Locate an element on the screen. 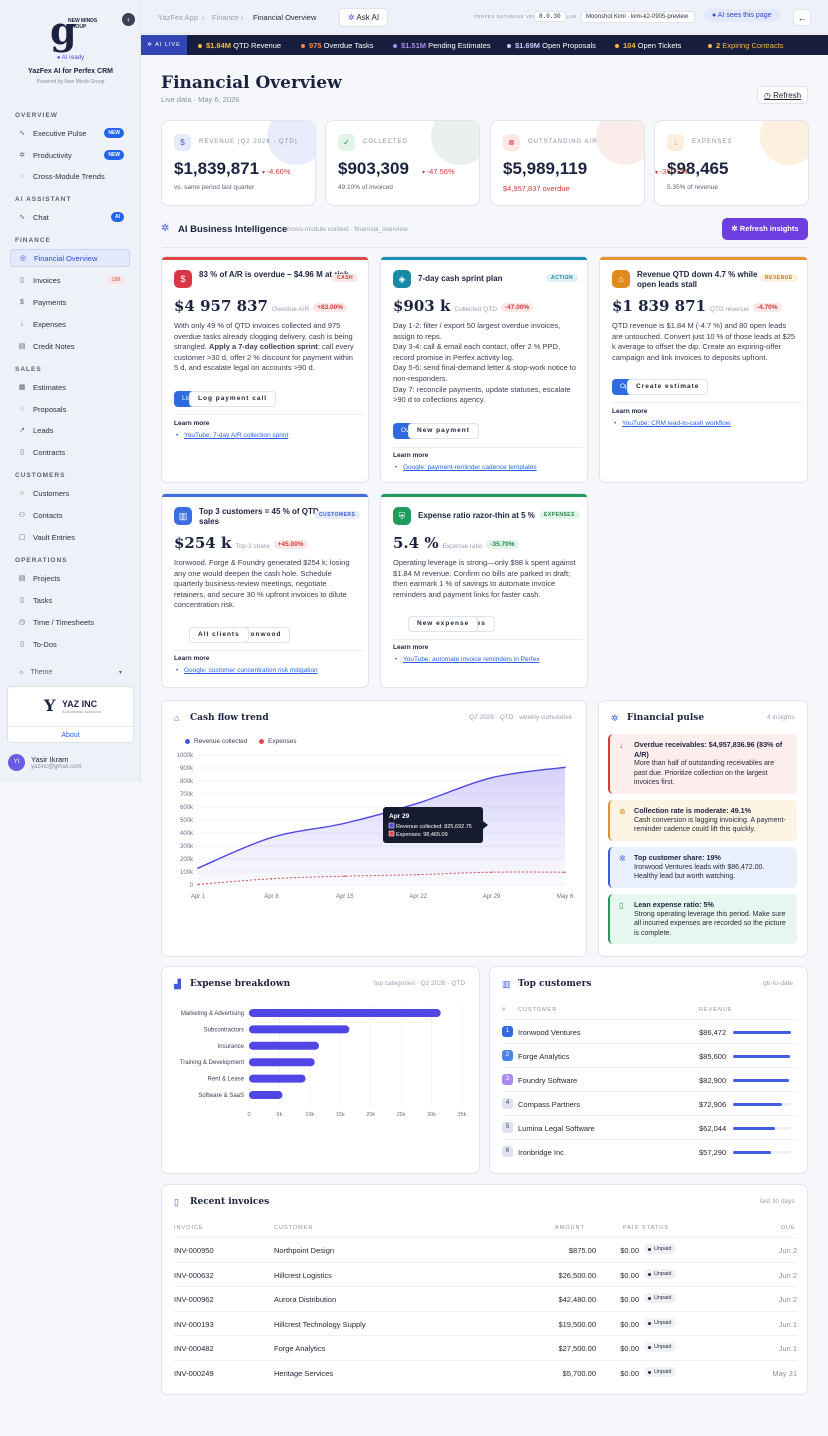 The height and width of the screenshot is (1436, 828). sidebar-item-proposals: ♢ Proposals is located at coordinates (70, 409).